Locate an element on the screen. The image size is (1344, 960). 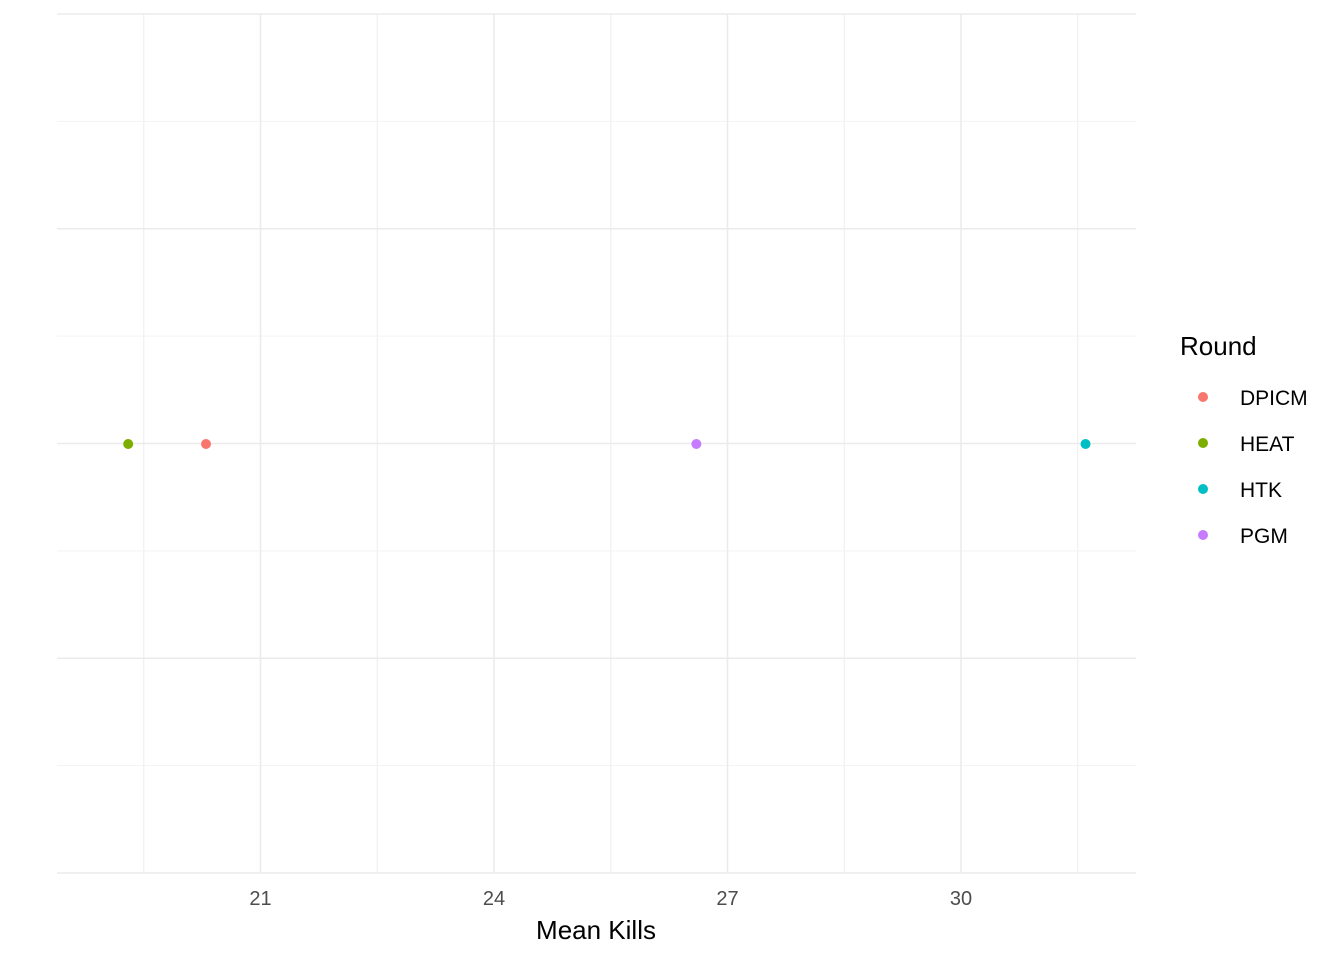
legend-key-dpicm is located at coordinates (1203, 397).